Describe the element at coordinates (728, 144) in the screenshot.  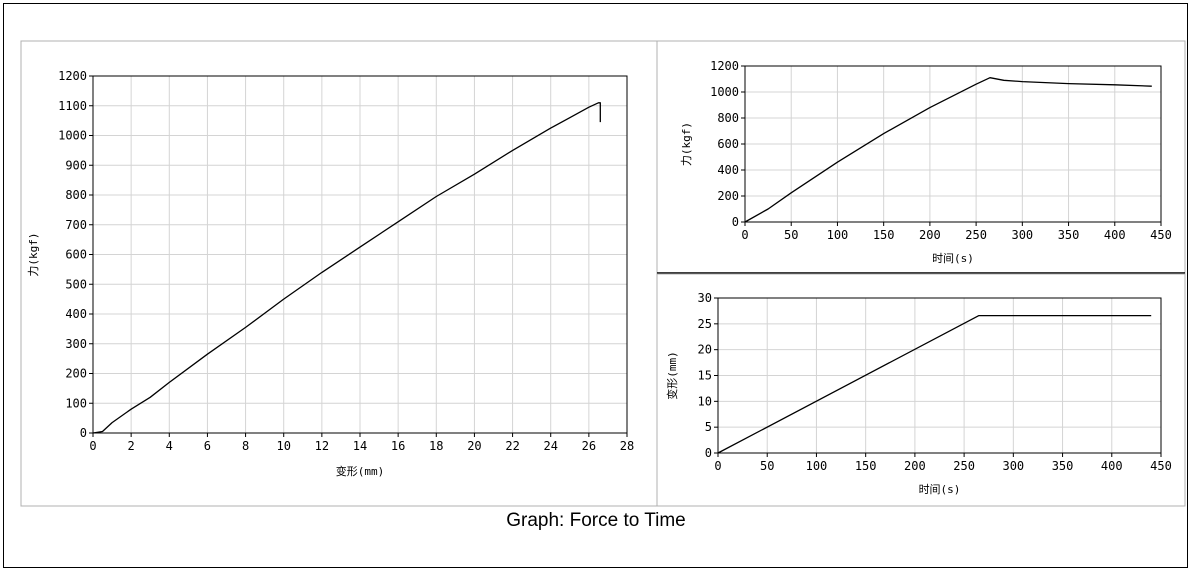
I see `c1-ytick-label: 600` at that location.